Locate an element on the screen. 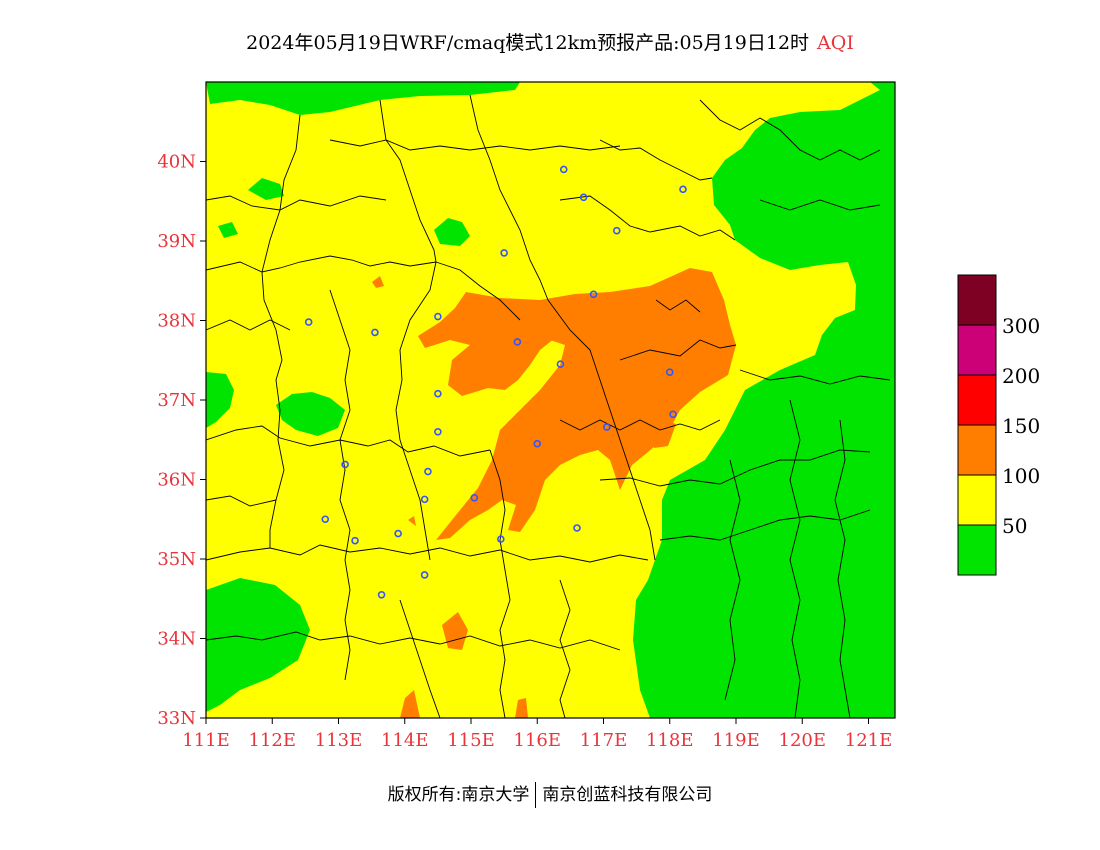  x-tick-label: 119E is located at coordinates (736, 740).